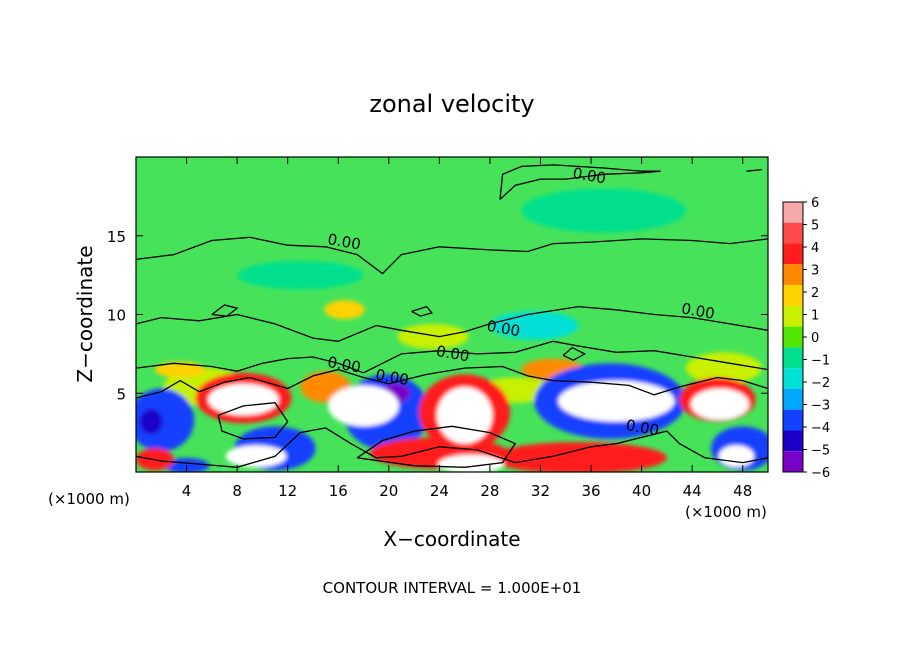  What do you see at coordinates (815, 203) in the screenshot?
I see `colorbar-label: 6` at bounding box center [815, 203].